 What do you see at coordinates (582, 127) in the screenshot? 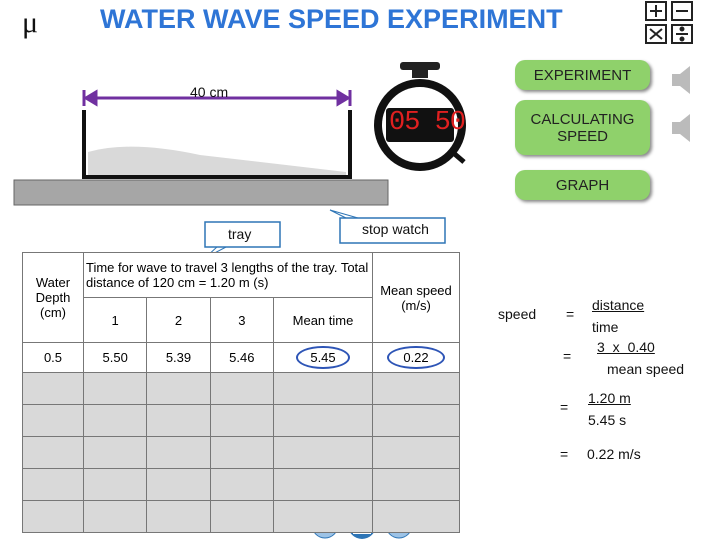
I see `calculating-button: CALCULATING SPEED` at bounding box center [582, 127].